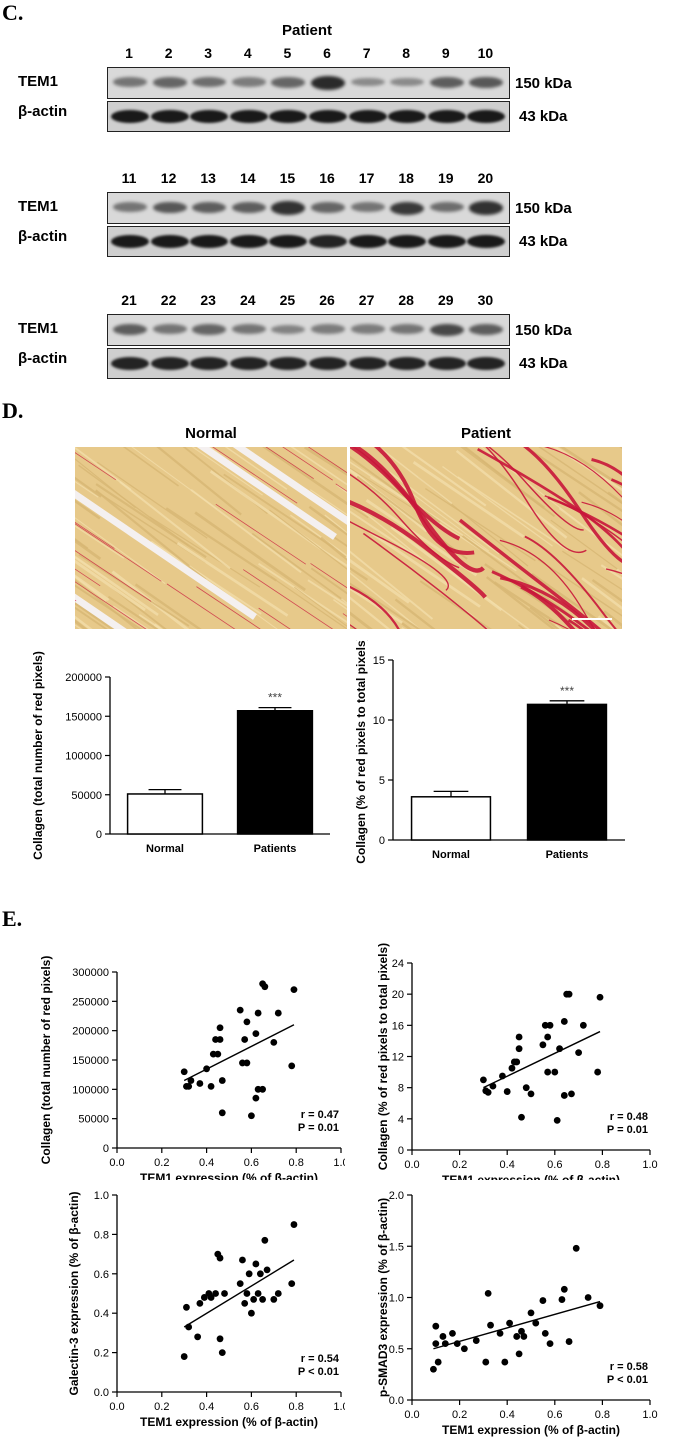 The height and width of the screenshot is (1437, 685). What do you see at coordinates (208, 53) in the screenshot?
I see `lane-number: 3` at bounding box center [208, 53].